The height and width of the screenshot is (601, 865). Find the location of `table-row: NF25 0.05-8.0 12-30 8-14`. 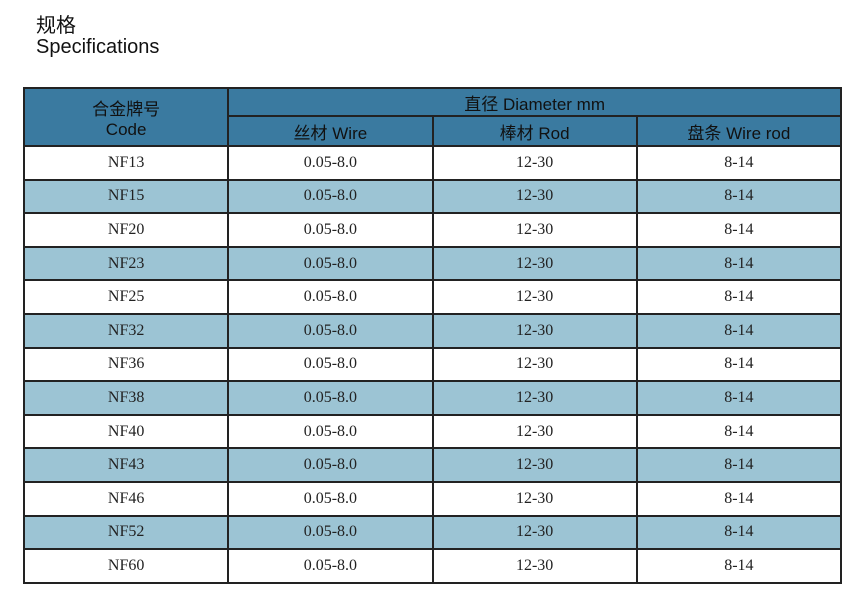

table-row: NF25 0.05-8.0 12-30 8-14 is located at coordinates (432, 297).